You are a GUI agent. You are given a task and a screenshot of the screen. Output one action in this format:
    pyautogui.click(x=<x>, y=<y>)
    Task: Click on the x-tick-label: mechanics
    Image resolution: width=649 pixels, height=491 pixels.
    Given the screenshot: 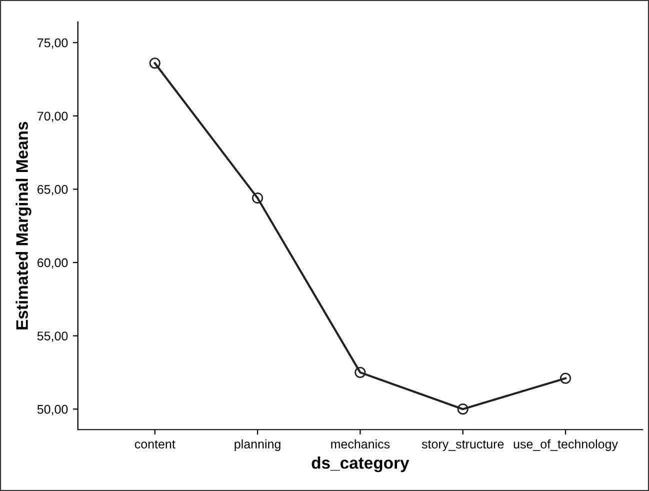 What is the action you would take?
    pyautogui.click(x=360, y=444)
    